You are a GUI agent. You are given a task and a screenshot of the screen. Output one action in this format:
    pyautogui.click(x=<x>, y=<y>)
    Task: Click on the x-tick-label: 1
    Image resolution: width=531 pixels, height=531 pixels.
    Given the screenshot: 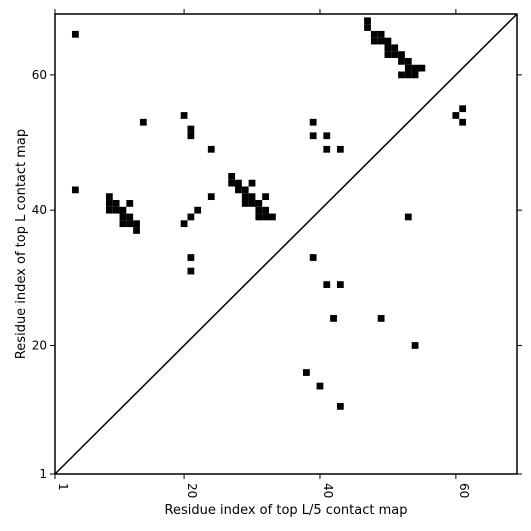 What is the action you would take?
    pyautogui.click(x=63, y=487)
    